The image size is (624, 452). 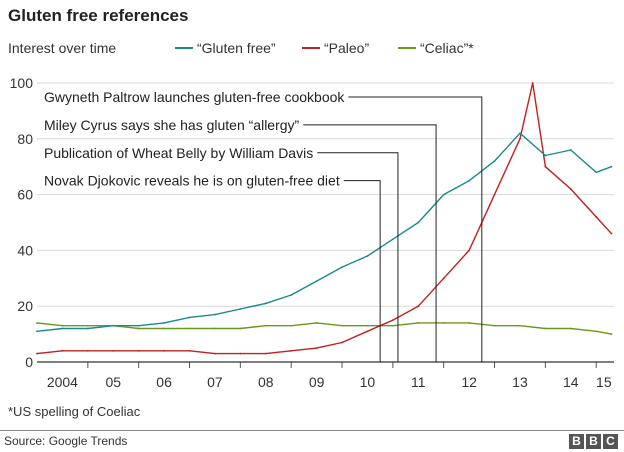 What do you see at coordinates (312, 430) in the screenshot?
I see `footer-divider` at bounding box center [312, 430].